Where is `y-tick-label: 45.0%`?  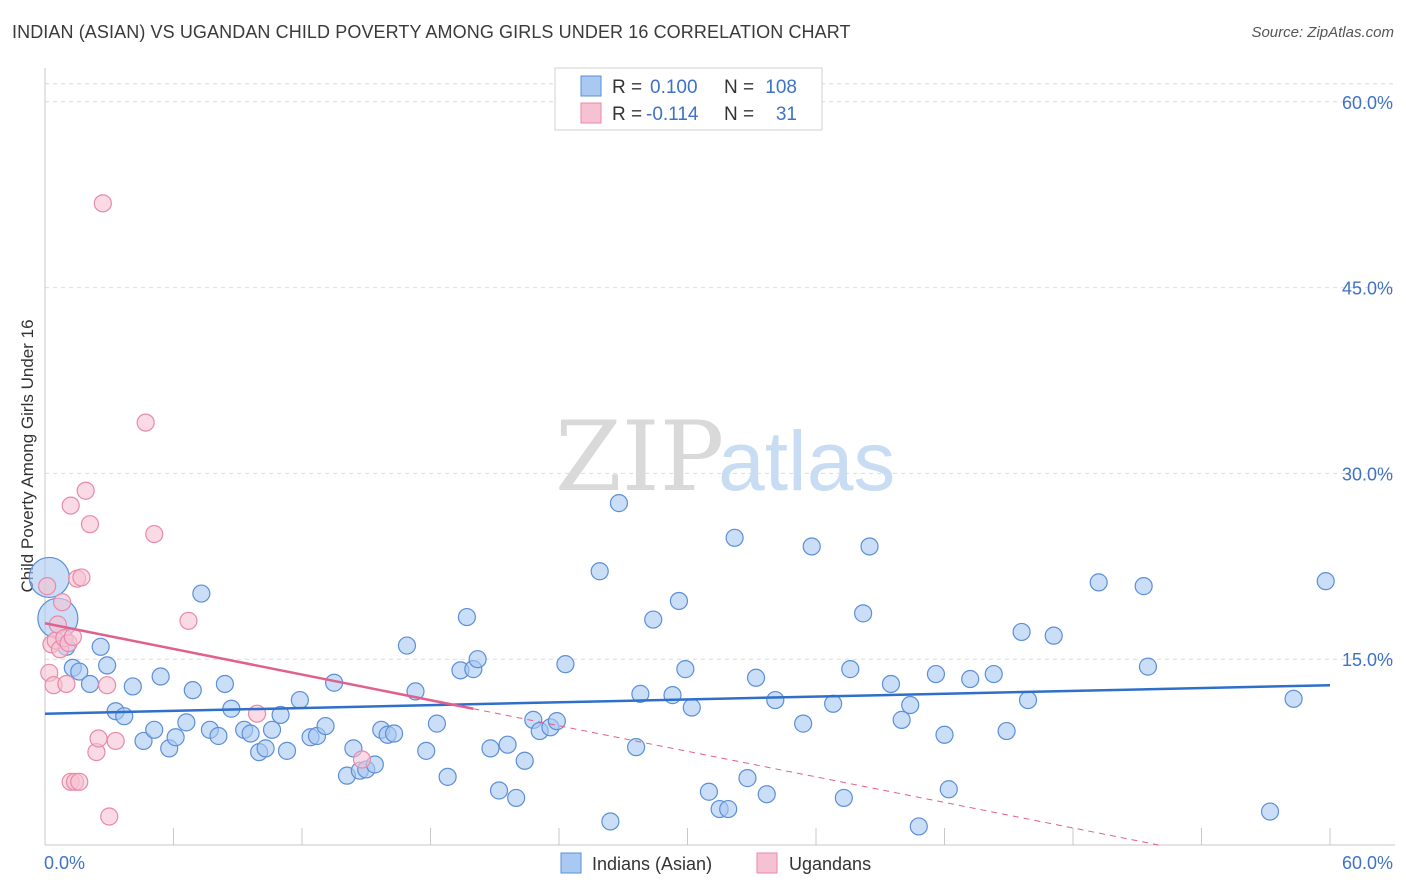 y-tick-label: 45.0% is located at coordinates (1367, 289).